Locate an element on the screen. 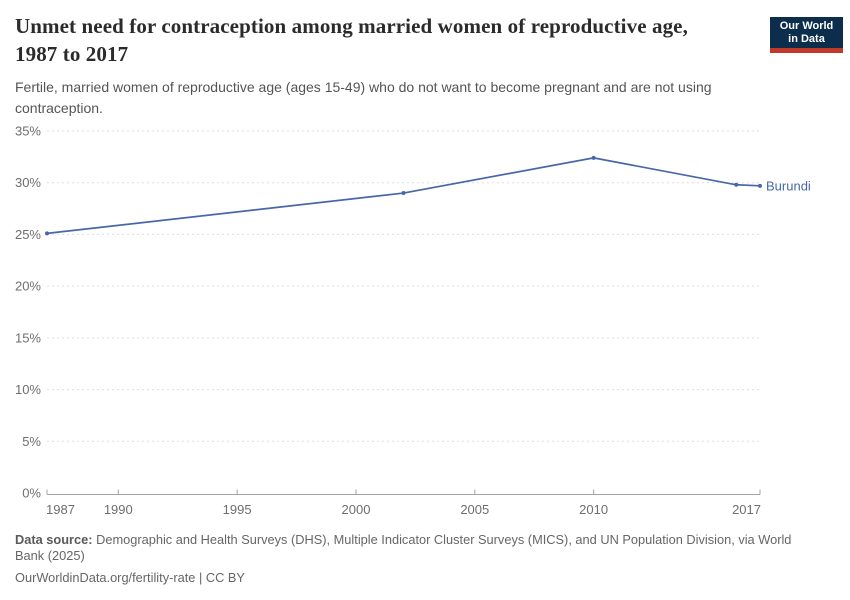 The image size is (850, 600). x-tick-label: 1990 is located at coordinates (118, 509).